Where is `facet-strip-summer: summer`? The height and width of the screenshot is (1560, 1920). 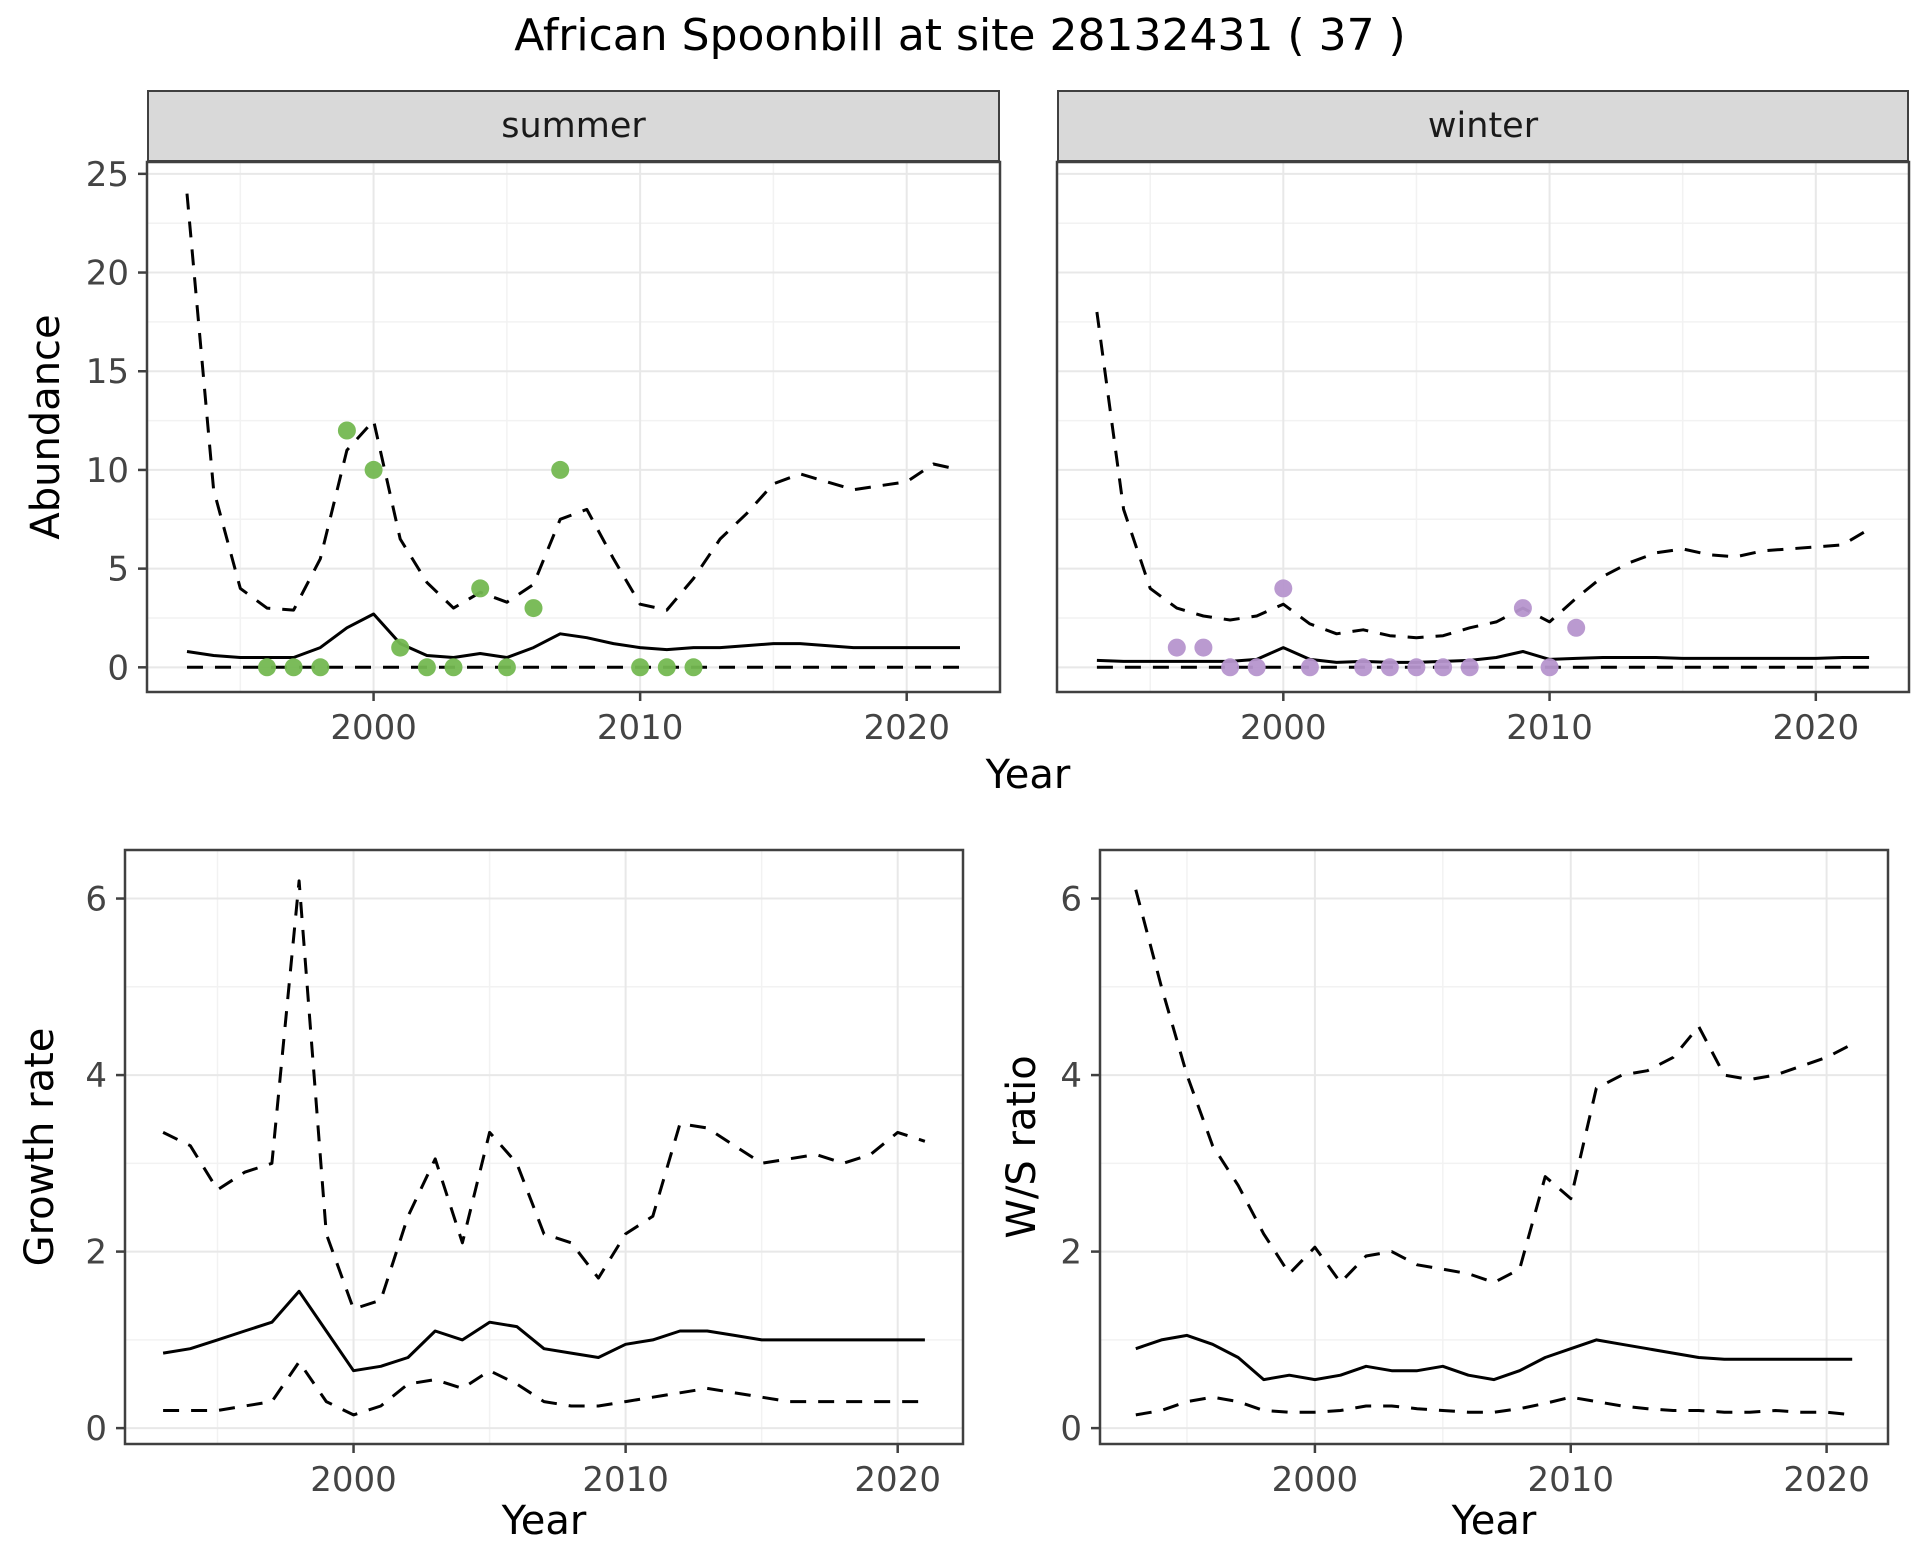 facet-strip-summer: summer is located at coordinates (573, 126).